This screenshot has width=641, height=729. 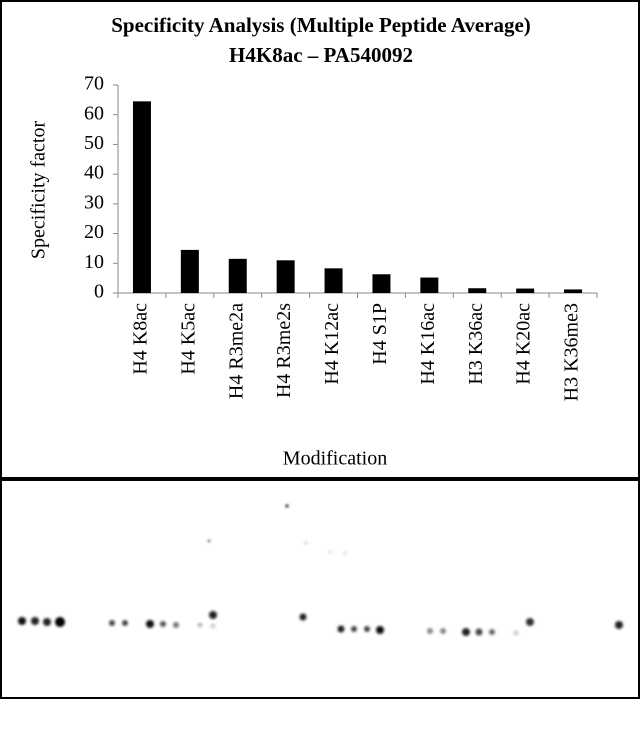 What do you see at coordinates (428, 344) in the screenshot?
I see `x-tick-label: H4 K16ac` at bounding box center [428, 344].